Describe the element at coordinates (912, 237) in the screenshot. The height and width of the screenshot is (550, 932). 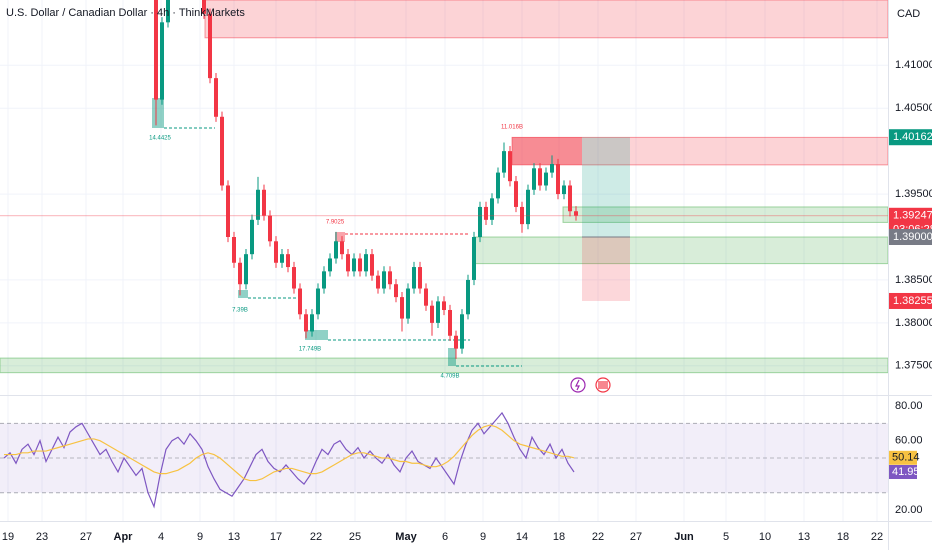
I see `price-label: 1.39000` at that location.